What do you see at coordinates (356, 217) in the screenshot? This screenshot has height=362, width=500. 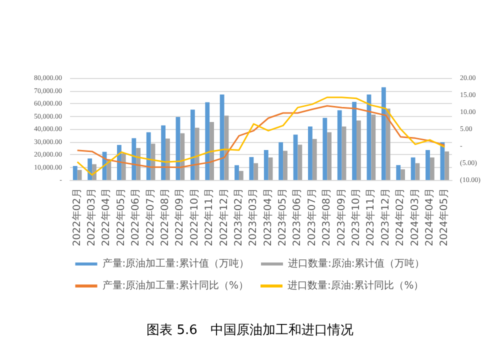 I see `x-tick-label: 2023年10月` at bounding box center [356, 217].